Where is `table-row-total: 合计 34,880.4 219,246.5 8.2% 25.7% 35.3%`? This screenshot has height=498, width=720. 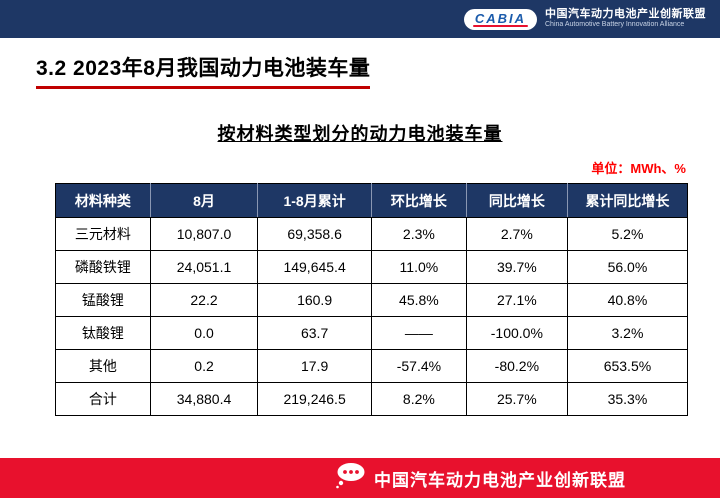 table-row-total: 合计 34,880.4 219,246.5 8.2% 25.7% 35.3% is located at coordinates (372, 399).